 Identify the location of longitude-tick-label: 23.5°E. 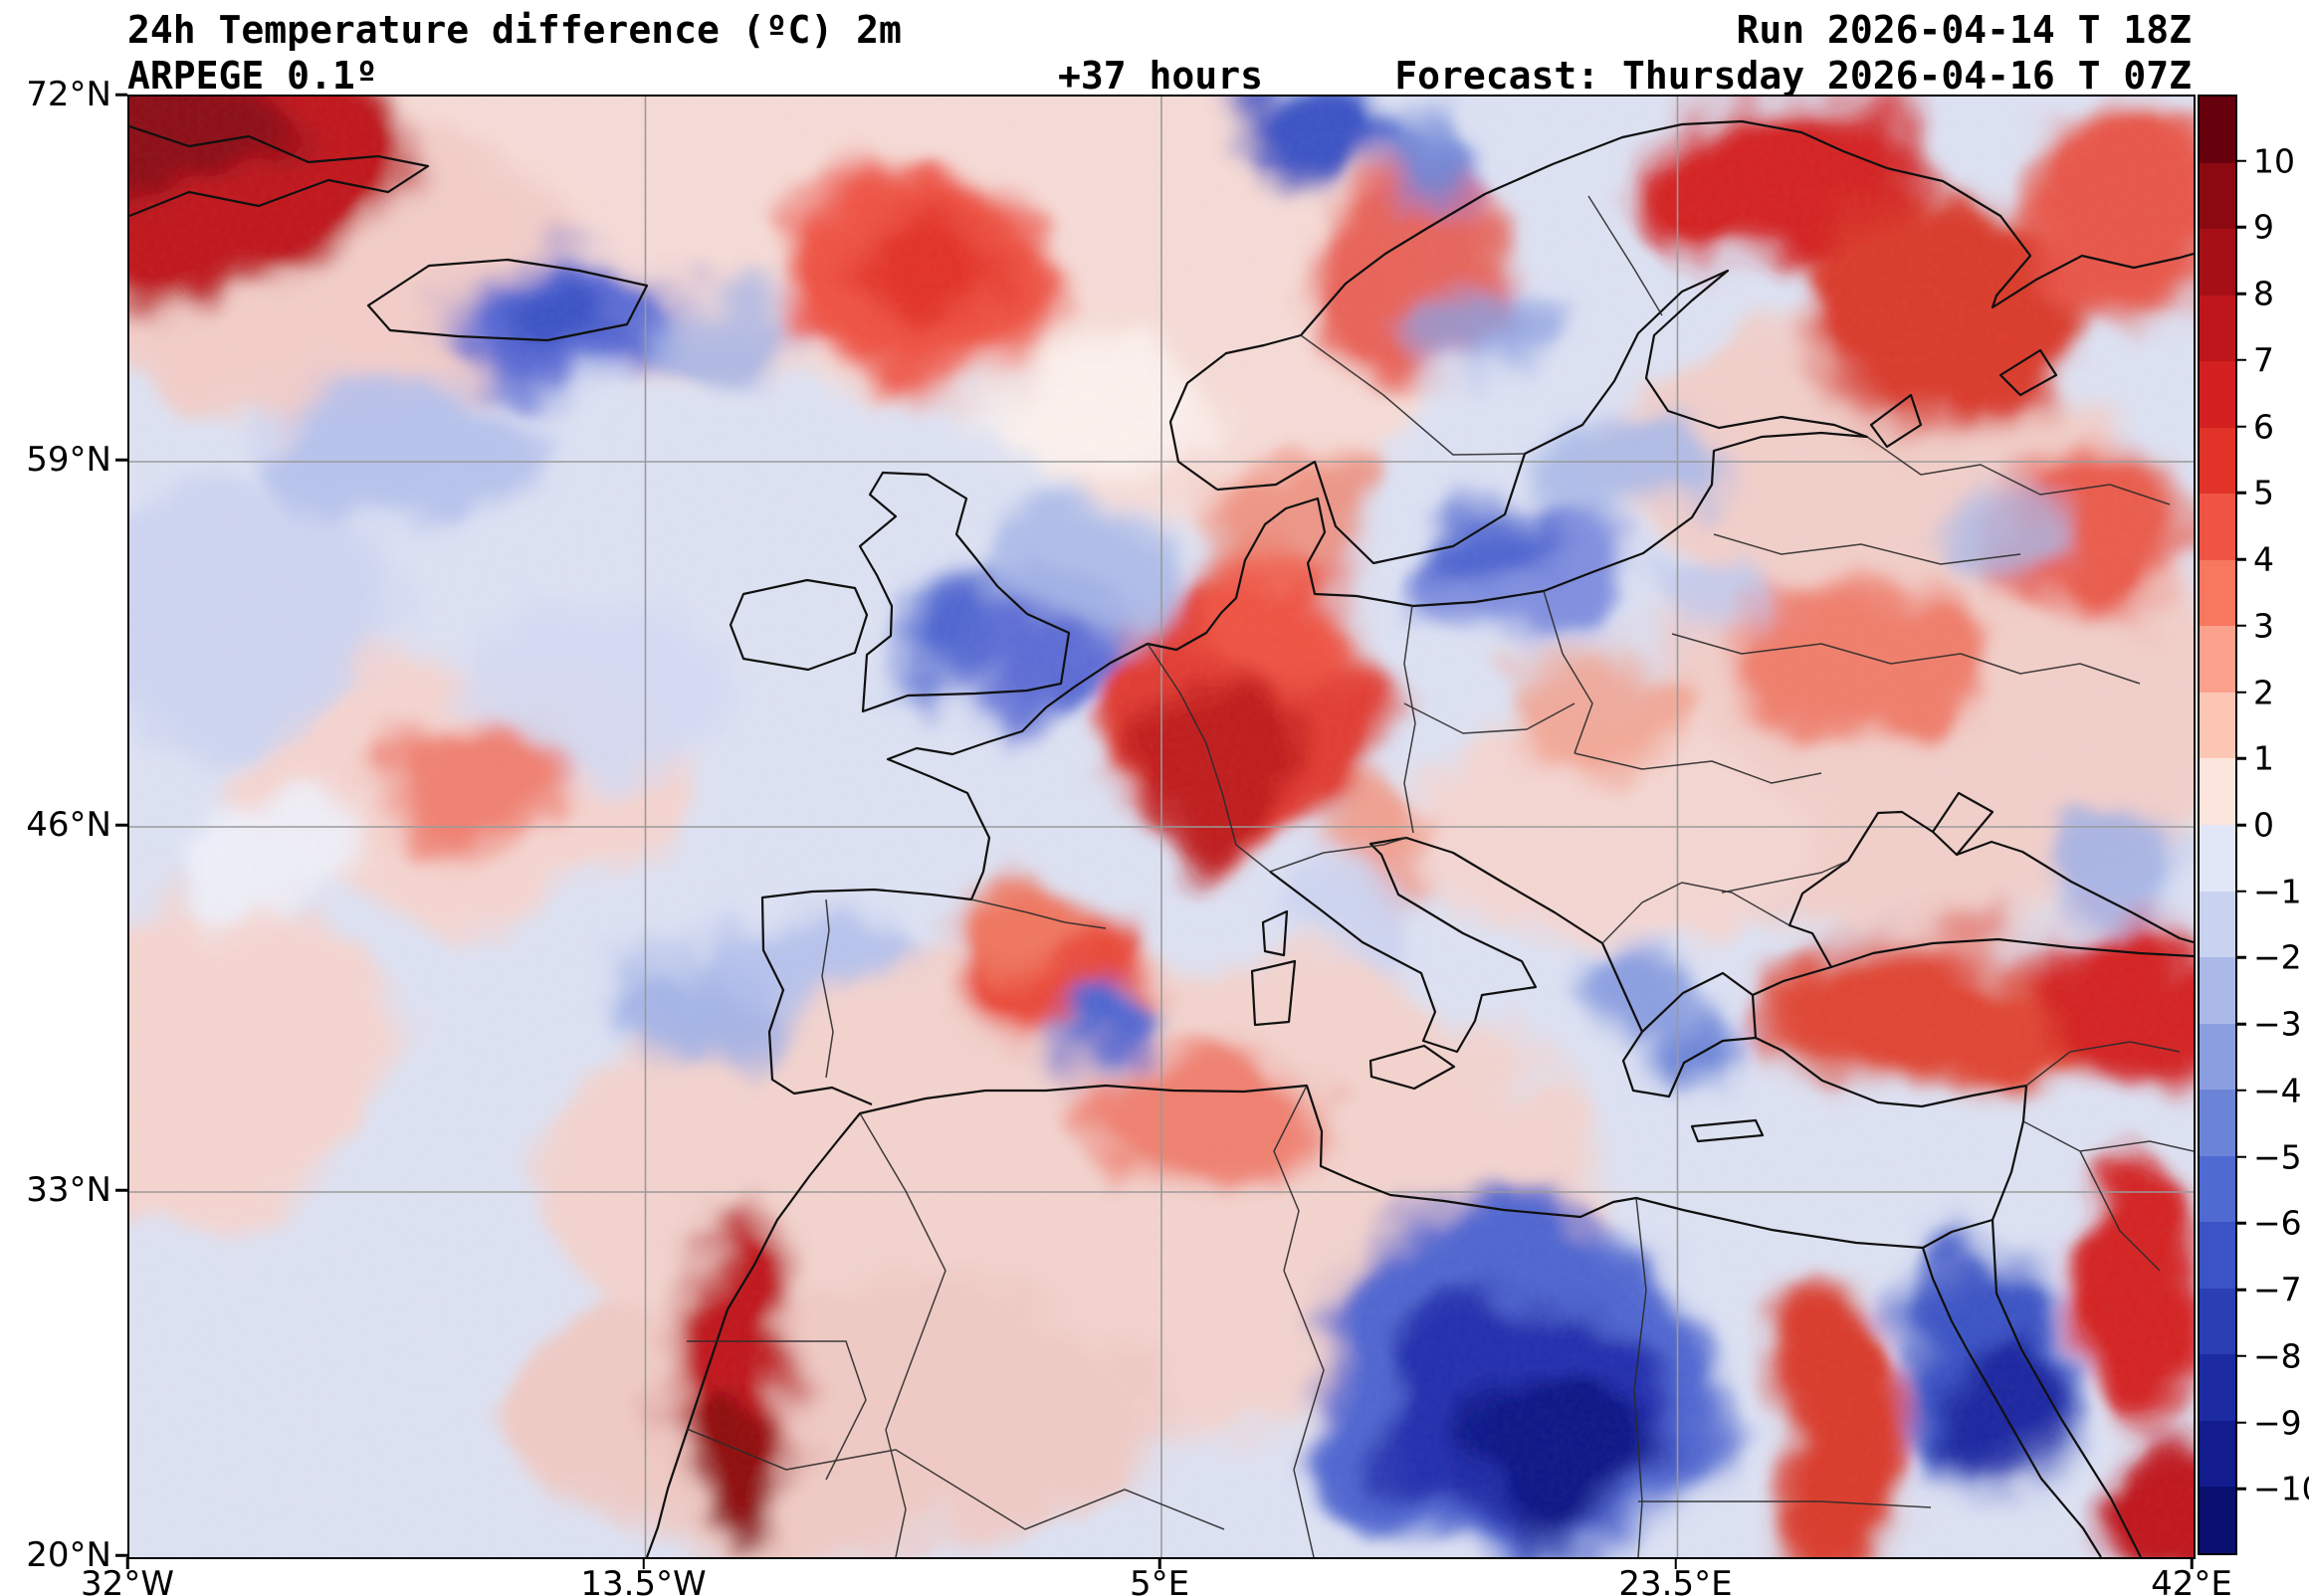
(1675, 1580).